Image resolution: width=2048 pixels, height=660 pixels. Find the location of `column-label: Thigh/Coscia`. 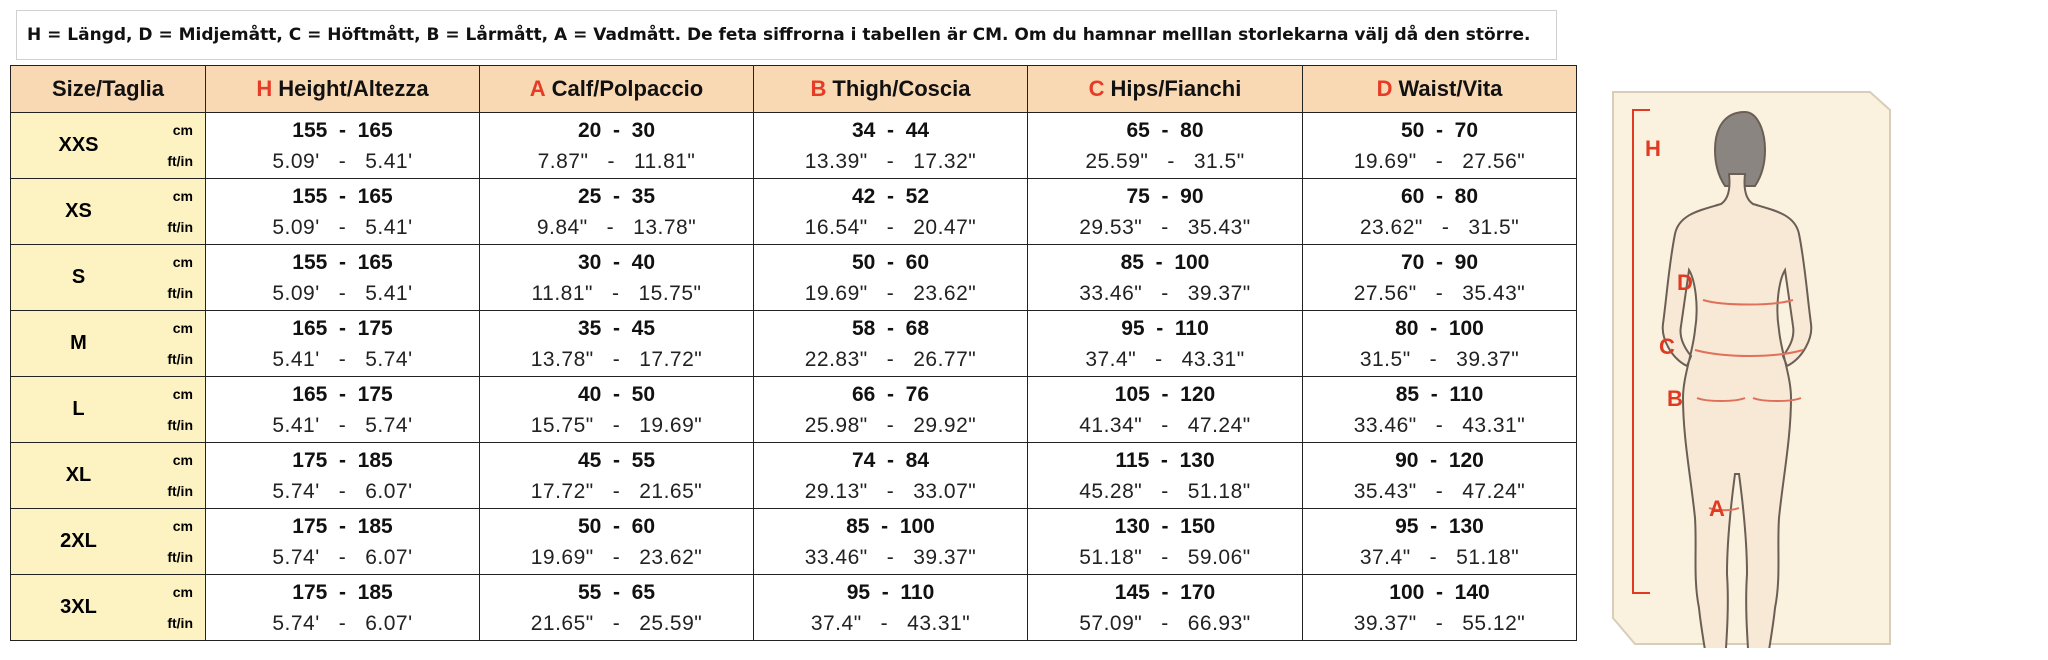

column-label: Thigh/Coscia is located at coordinates (901, 88).